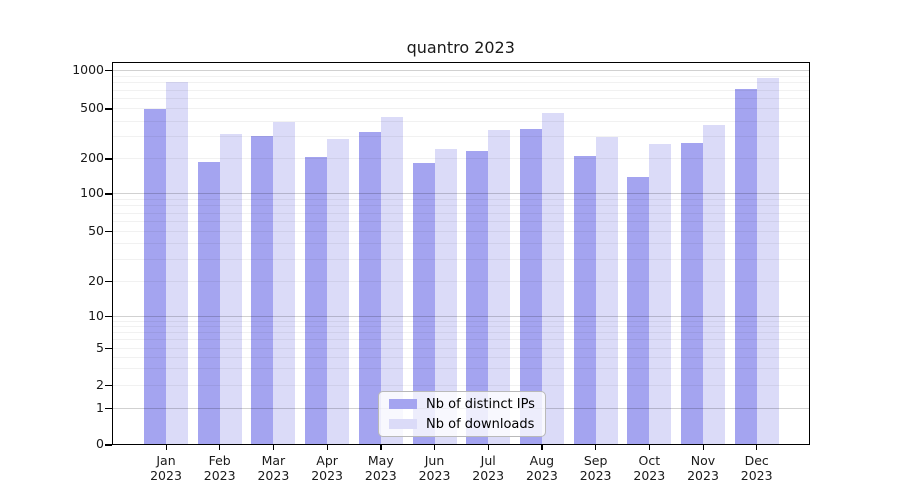 This screenshot has width=900, height=500. I want to click on bar-distinct-ips-oct-2023, so click(638, 310).